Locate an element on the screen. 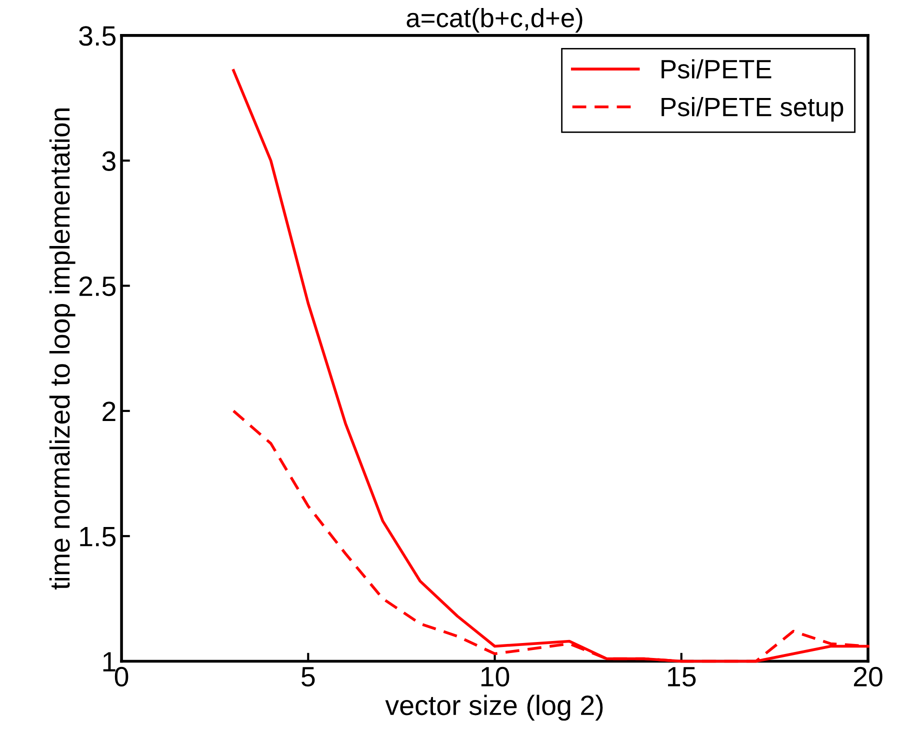 Image resolution: width=907 pixels, height=754 pixels. legend-label: Psi/PETE is located at coordinates (717, 69).